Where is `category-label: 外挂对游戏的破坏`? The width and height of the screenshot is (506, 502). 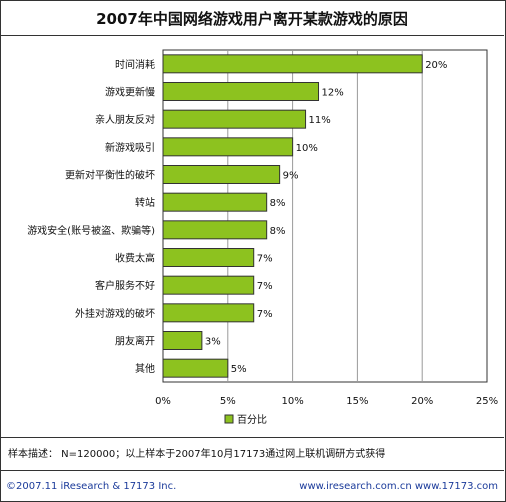 category-label: 外挂对游戏的破坏 is located at coordinates (115, 313).